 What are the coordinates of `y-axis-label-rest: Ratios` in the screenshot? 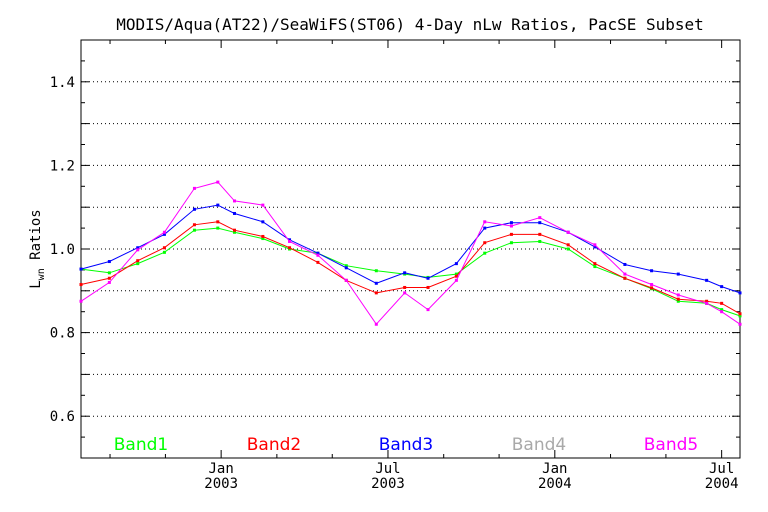 It's located at (36, 238).